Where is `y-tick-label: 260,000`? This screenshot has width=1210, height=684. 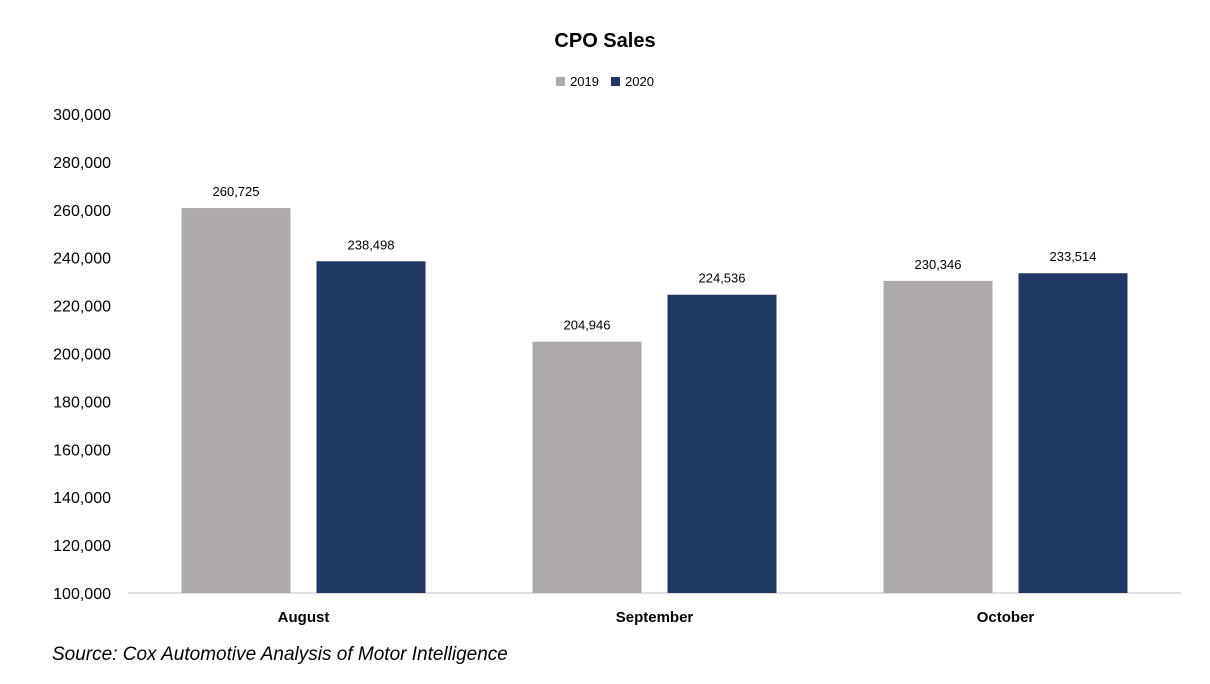
y-tick-label: 260,000 is located at coordinates (82, 211).